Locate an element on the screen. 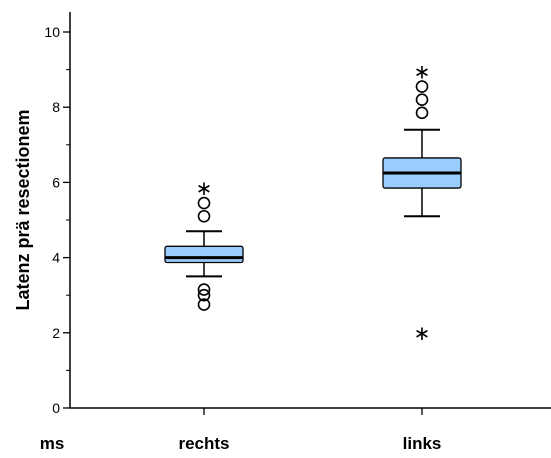 The height and width of the screenshot is (458, 551). y-tick-label: 6 is located at coordinates (56, 182).